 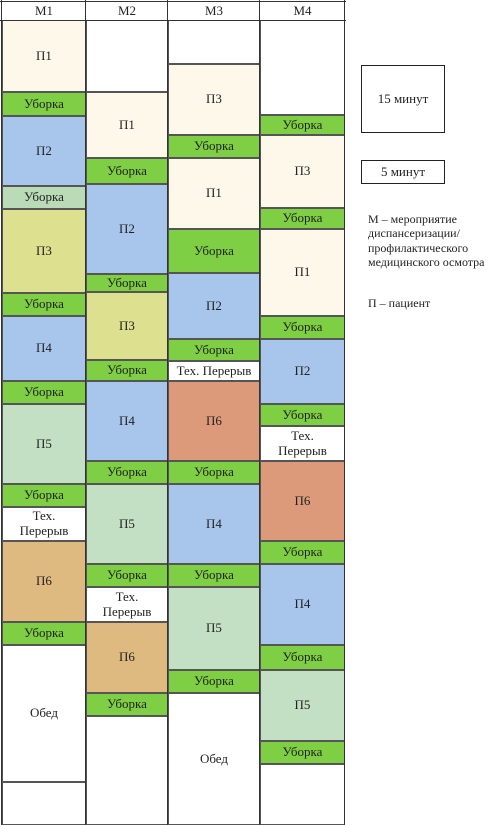 What do you see at coordinates (214, 10) in the screenshot?
I see `column-header-3: М3` at bounding box center [214, 10].